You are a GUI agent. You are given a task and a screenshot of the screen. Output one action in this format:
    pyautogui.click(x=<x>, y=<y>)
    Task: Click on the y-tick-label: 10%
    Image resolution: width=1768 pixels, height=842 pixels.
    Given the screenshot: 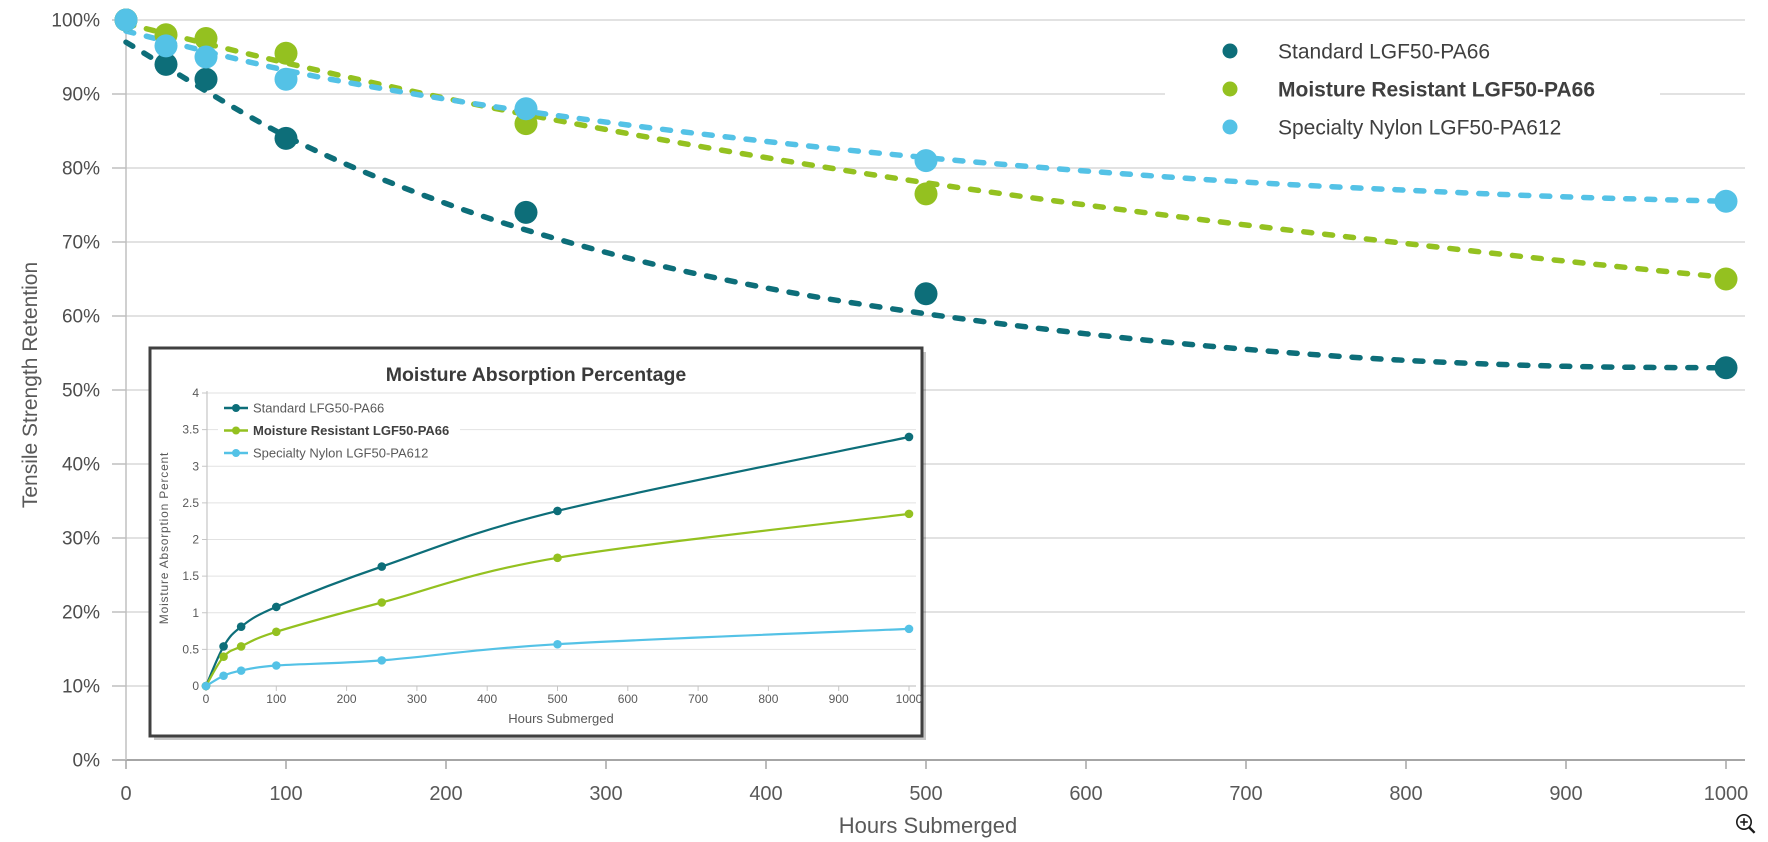 What is the action you would take?
    pyautogui.click(x=81, y=687)
    